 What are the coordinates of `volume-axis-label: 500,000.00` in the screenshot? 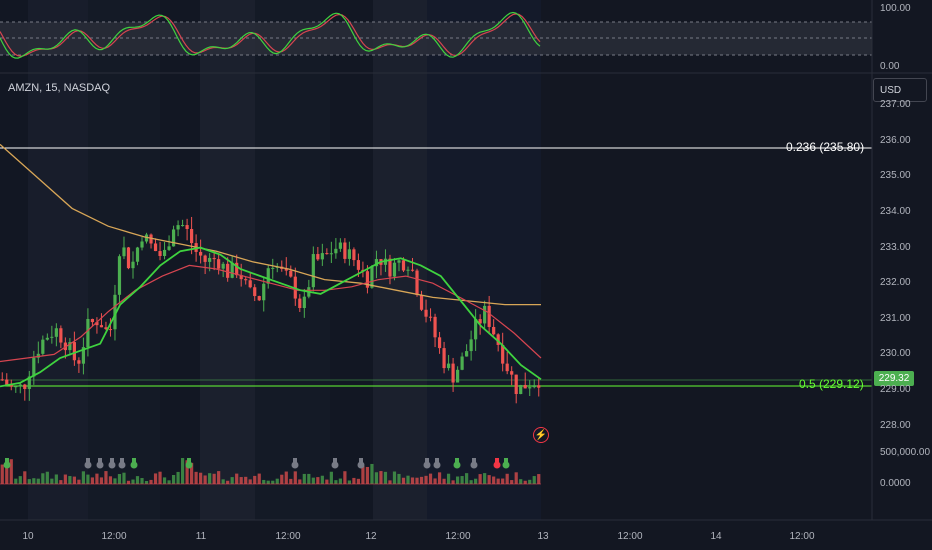 It's located at (905, 452).